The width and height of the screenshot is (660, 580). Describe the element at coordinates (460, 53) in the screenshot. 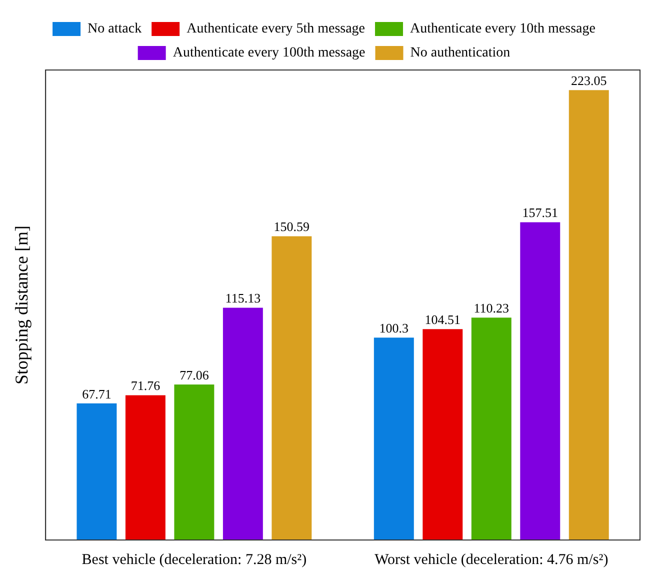

I see `legend-label: No authentication` at that location.